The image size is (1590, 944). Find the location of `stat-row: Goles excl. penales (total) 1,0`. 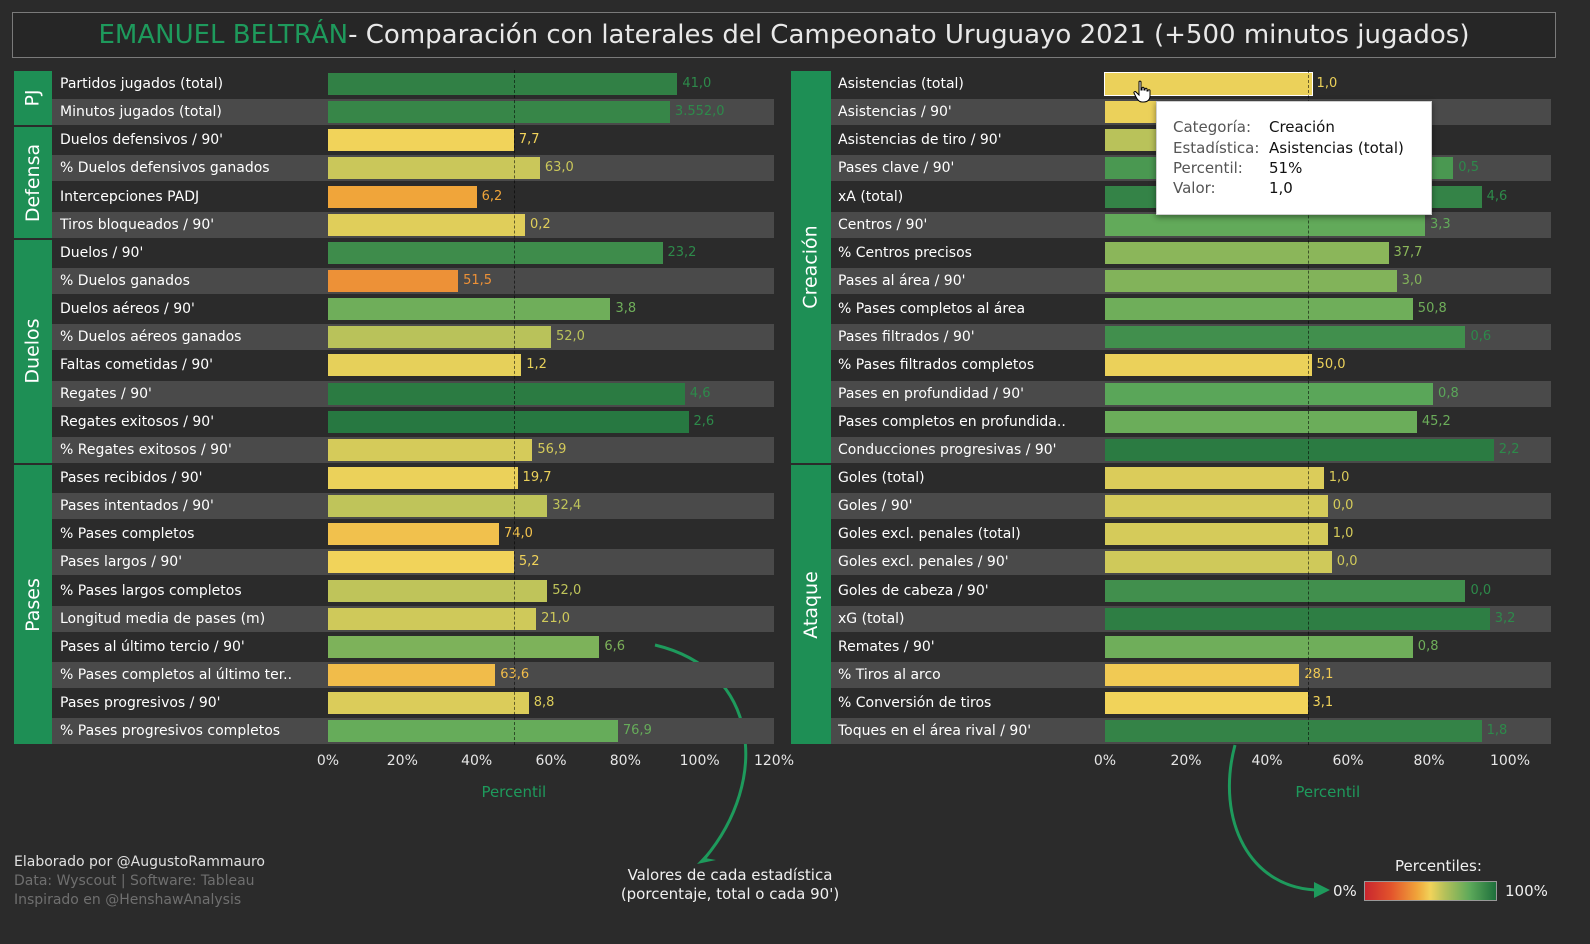

stat-row: Goles excl. penales (total) 1,0 is located at coordinates (1191, 534).